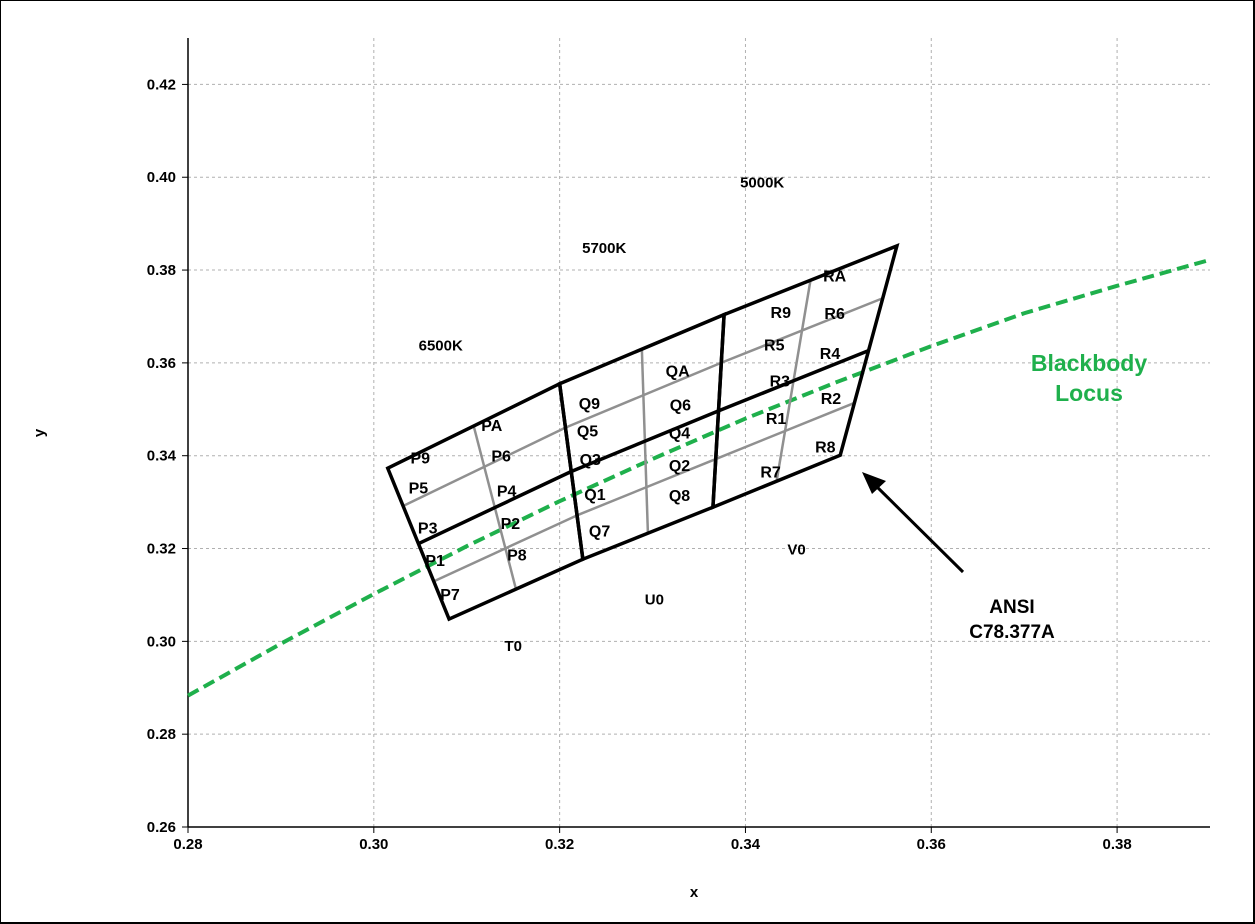  What do you see at coordinates (679, 466) in the screenshot?
I see `bin-label: Q2` at bounding box center [679, 466].